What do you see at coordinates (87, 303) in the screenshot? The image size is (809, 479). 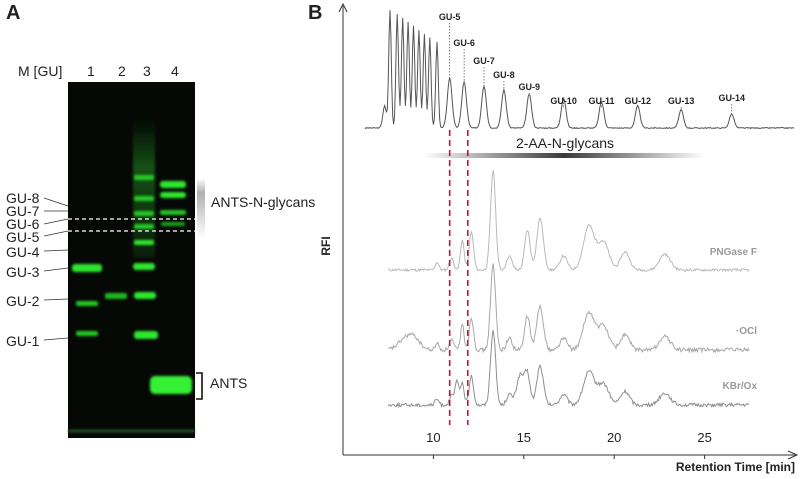 I see `lane-1-band-gu2` at bounding box center [87, 303].